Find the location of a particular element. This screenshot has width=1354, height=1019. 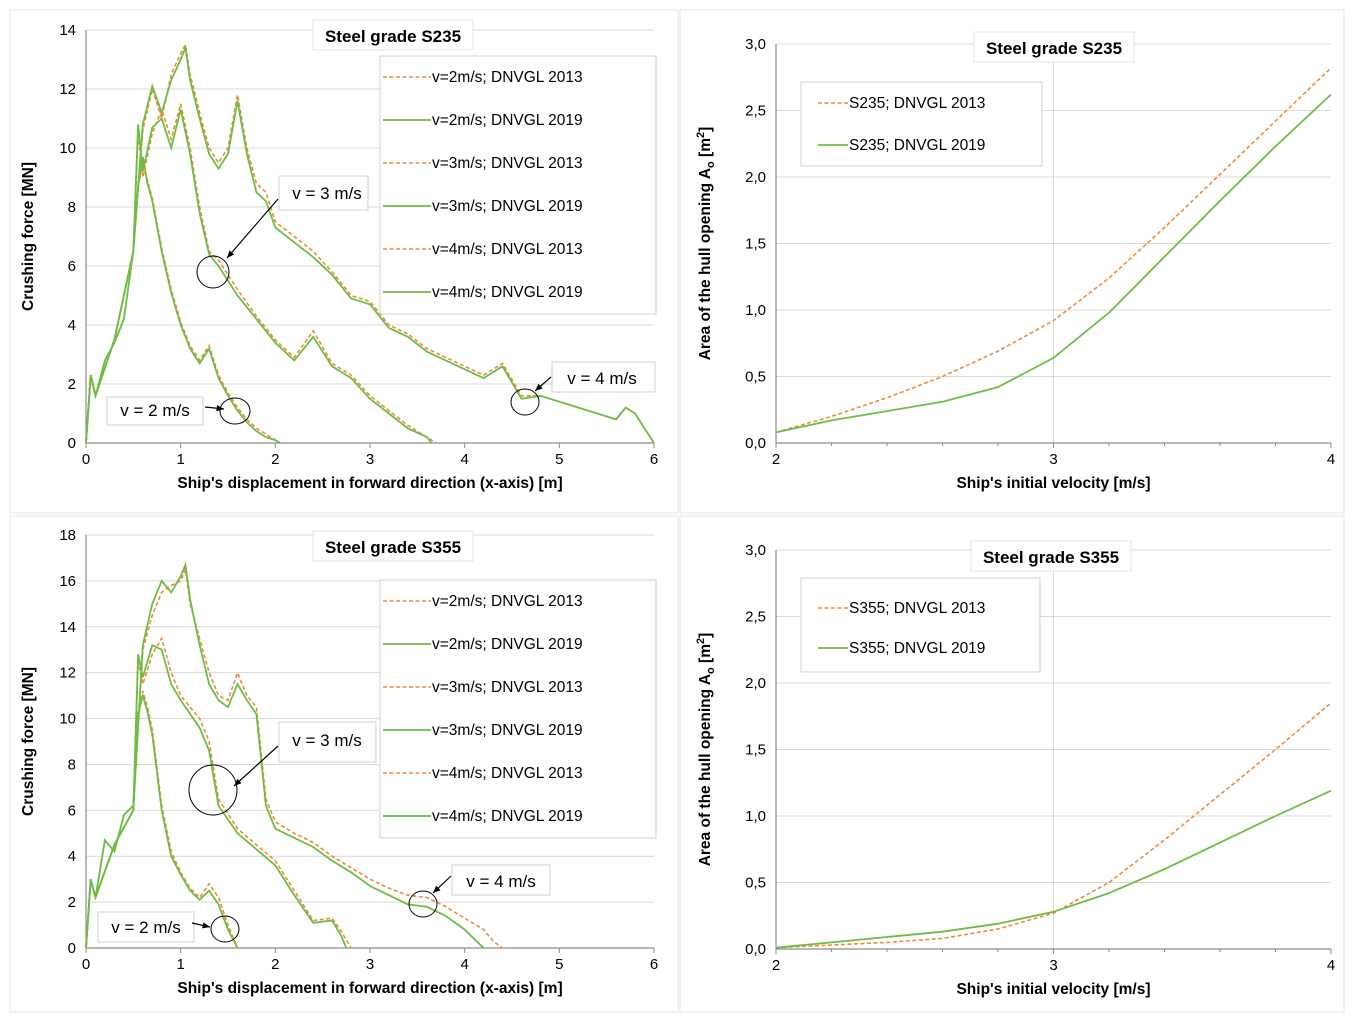

x-tick-label: 6 is located at coordinates (654, 459).